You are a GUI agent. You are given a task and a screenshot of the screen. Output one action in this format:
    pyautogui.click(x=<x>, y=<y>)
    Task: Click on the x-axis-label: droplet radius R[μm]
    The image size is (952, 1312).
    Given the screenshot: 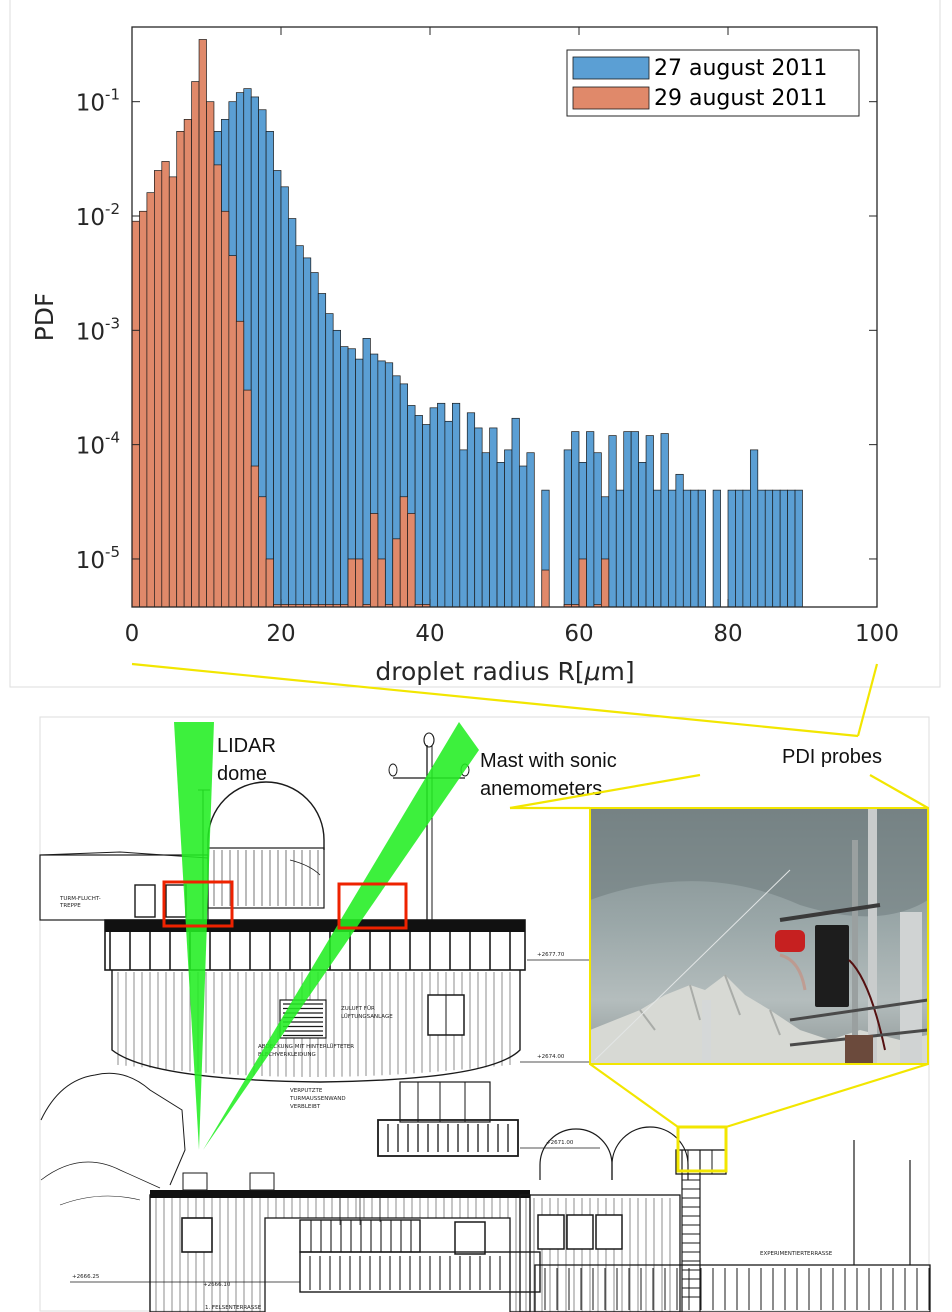 What is the action you would take?
    pyautogui.click(x=504, y=671)
    